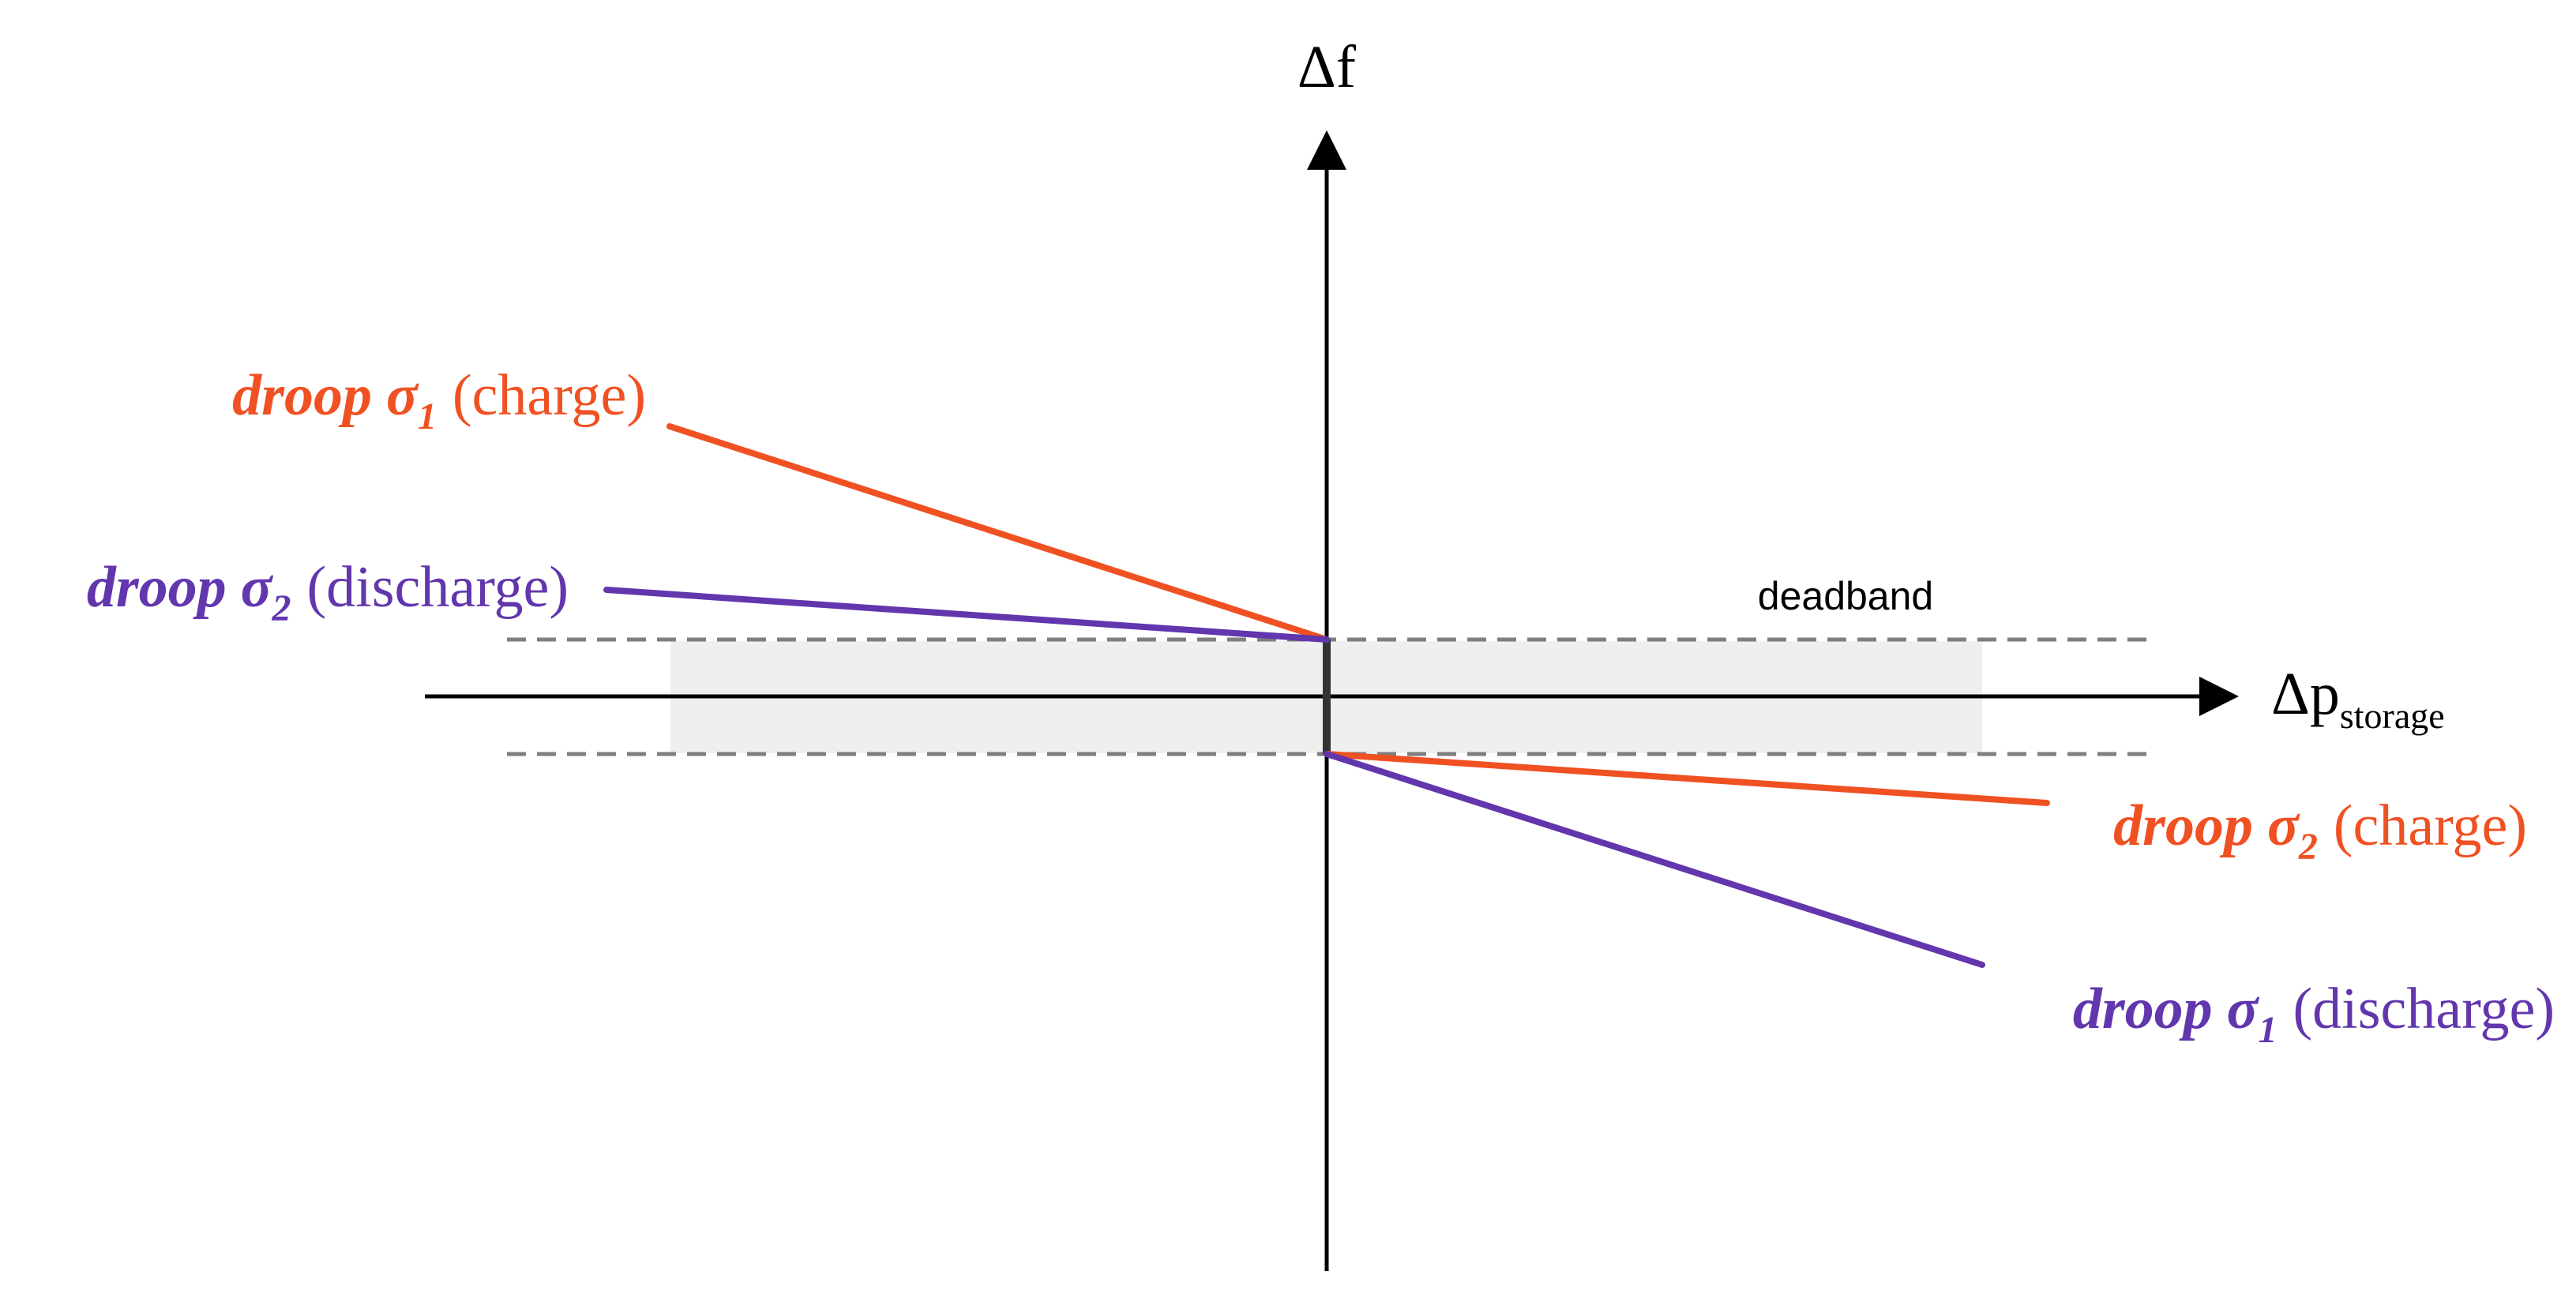 The height and width of the screenshot is (1298, 2576). What do you see at coordinates (2243, 1009) in the screenshot?
I see `droop1-discharge-sigma: σ` at bounding box center [2243, 1009].